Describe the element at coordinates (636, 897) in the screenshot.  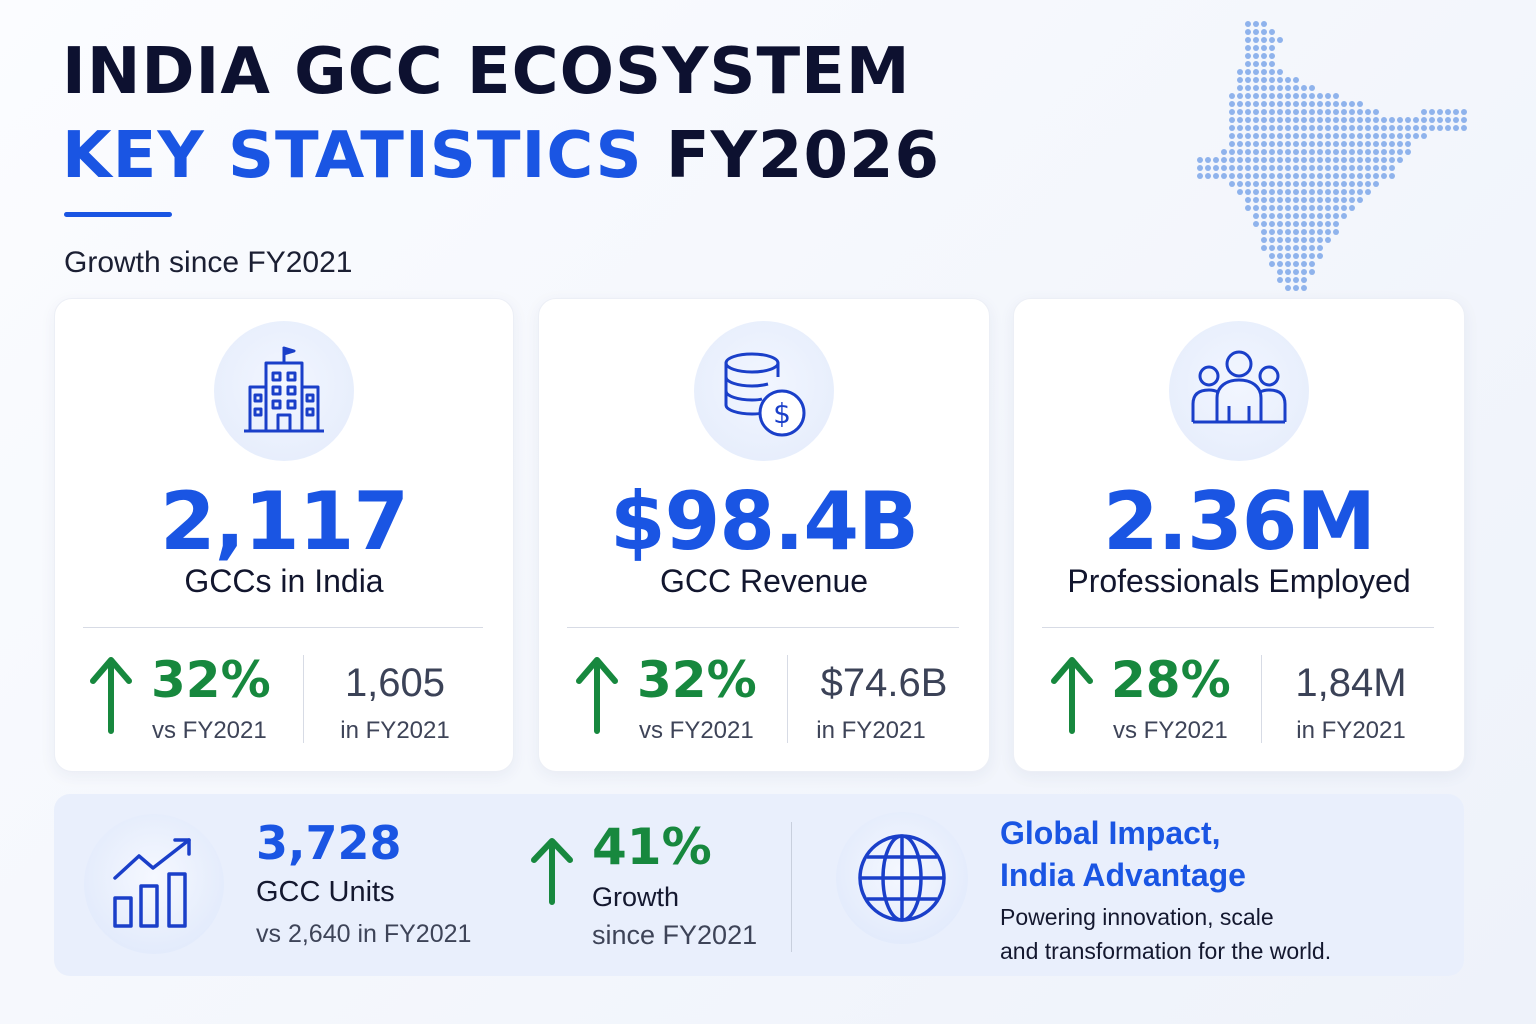
I see `growth-label: Growth` at that location.